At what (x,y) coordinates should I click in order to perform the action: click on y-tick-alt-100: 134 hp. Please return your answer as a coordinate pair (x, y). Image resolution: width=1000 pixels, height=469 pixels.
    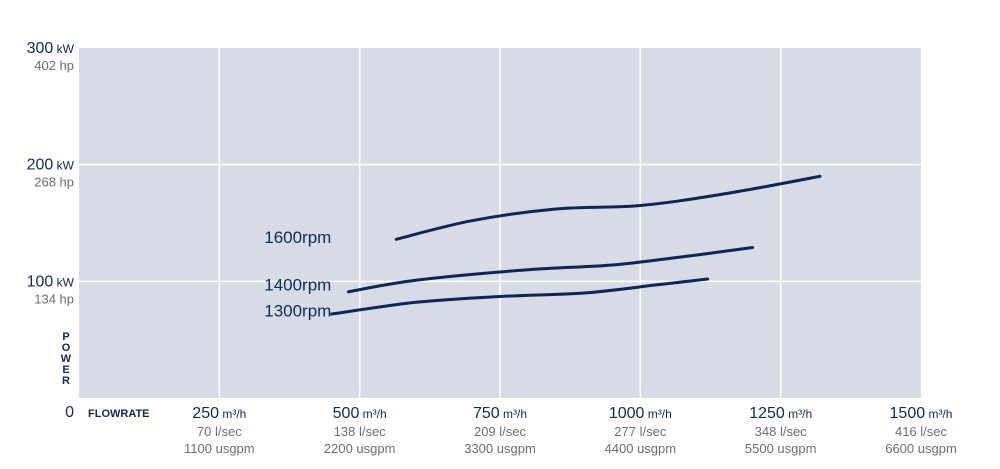
    Looking at the image, I should click on (54, 298).